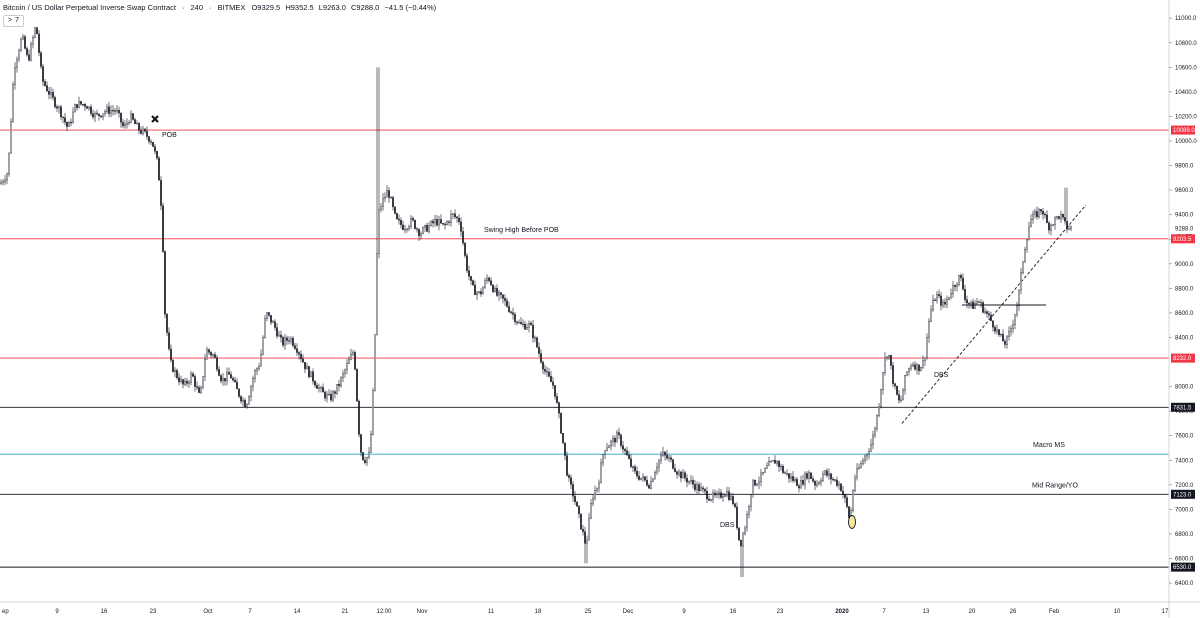 Image resolution: width=1200 pixels, height=618 pixels. Describe the element at coordinates (13, 21) in the screenshot. I see `indicators-toggle-button: > 7` at that location.